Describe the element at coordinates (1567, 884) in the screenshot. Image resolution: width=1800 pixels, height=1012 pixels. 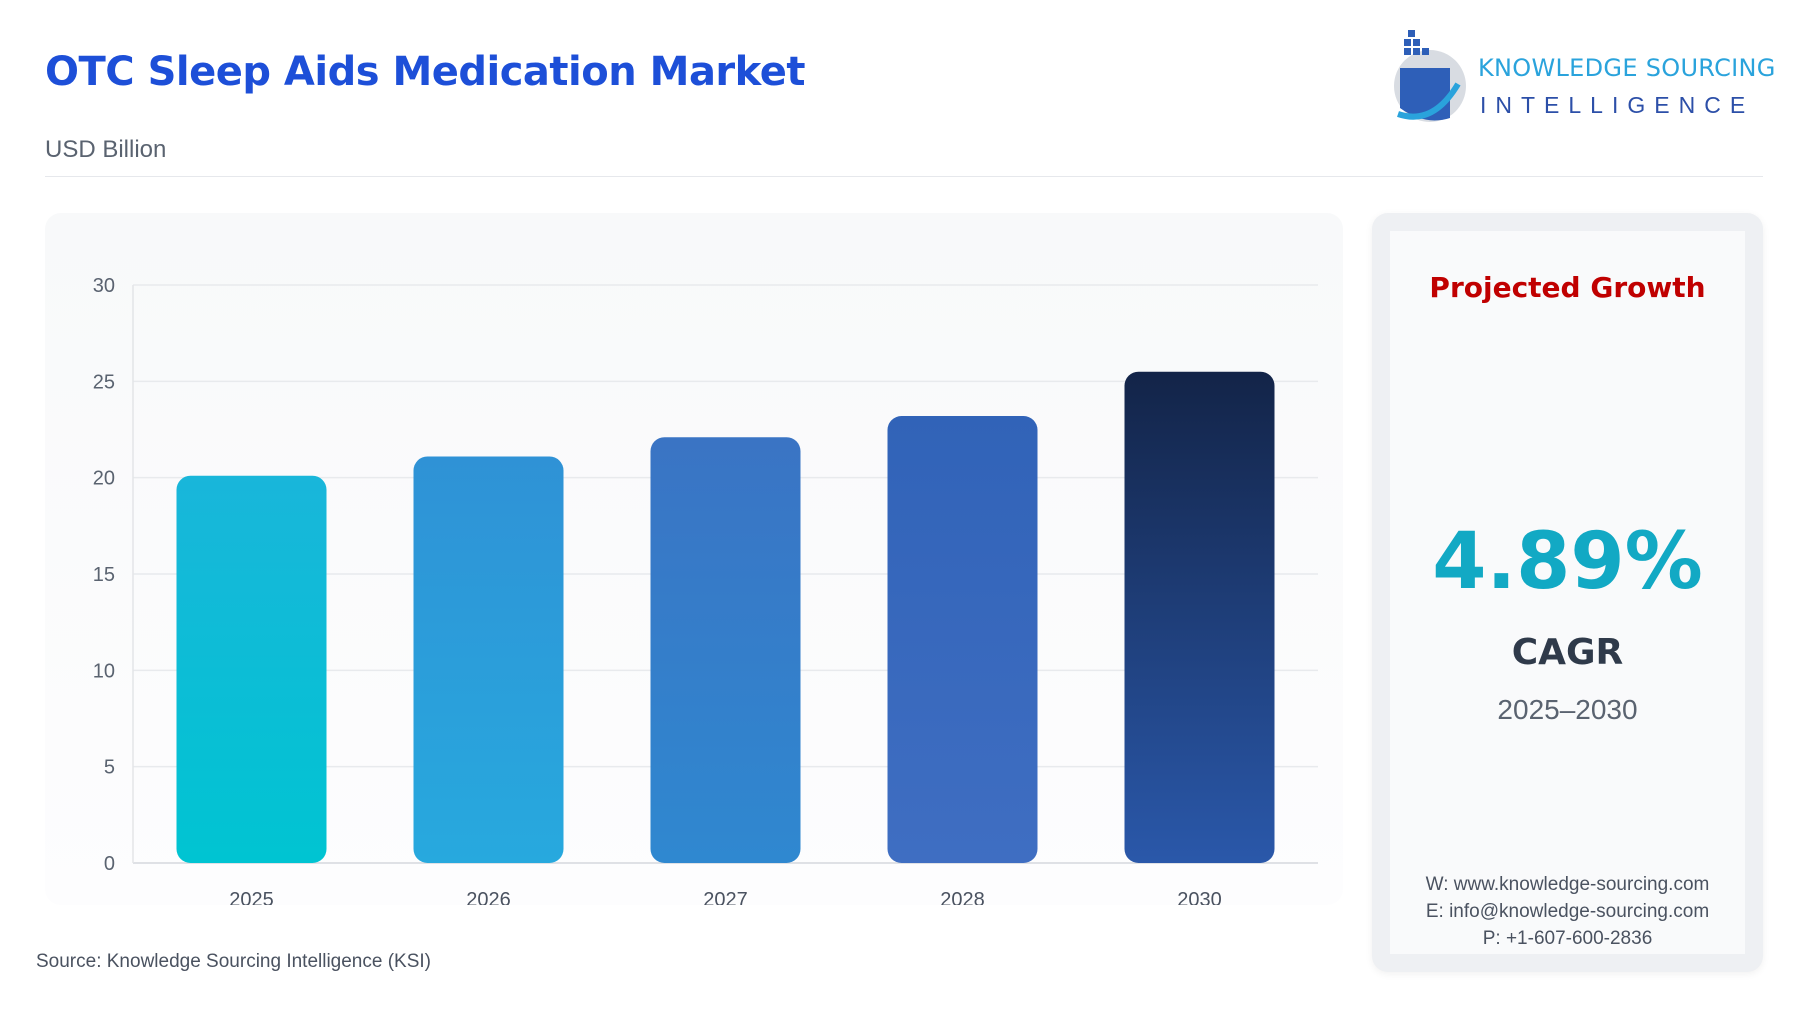
I see `contact-web: W: www.knowledge-sourcing.com` at that location.